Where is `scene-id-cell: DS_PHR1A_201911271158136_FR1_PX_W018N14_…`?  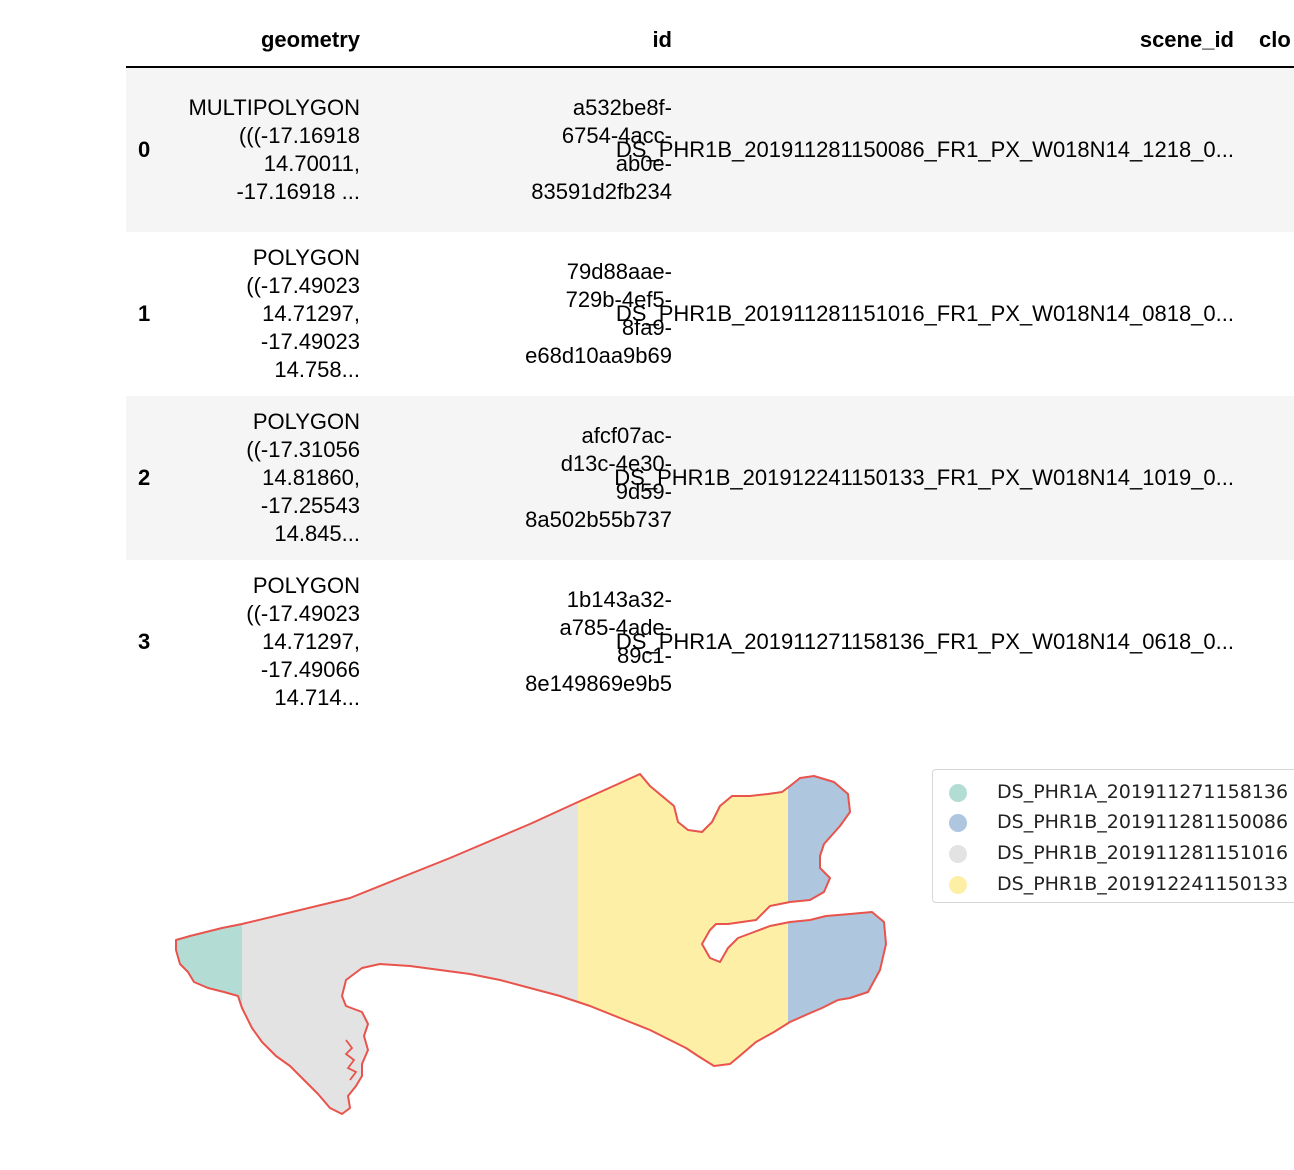 scene-id-cell: DS_PHR1A_201911271158136_FR1_PX_W018N14_… is located at coordinates (924, 641).